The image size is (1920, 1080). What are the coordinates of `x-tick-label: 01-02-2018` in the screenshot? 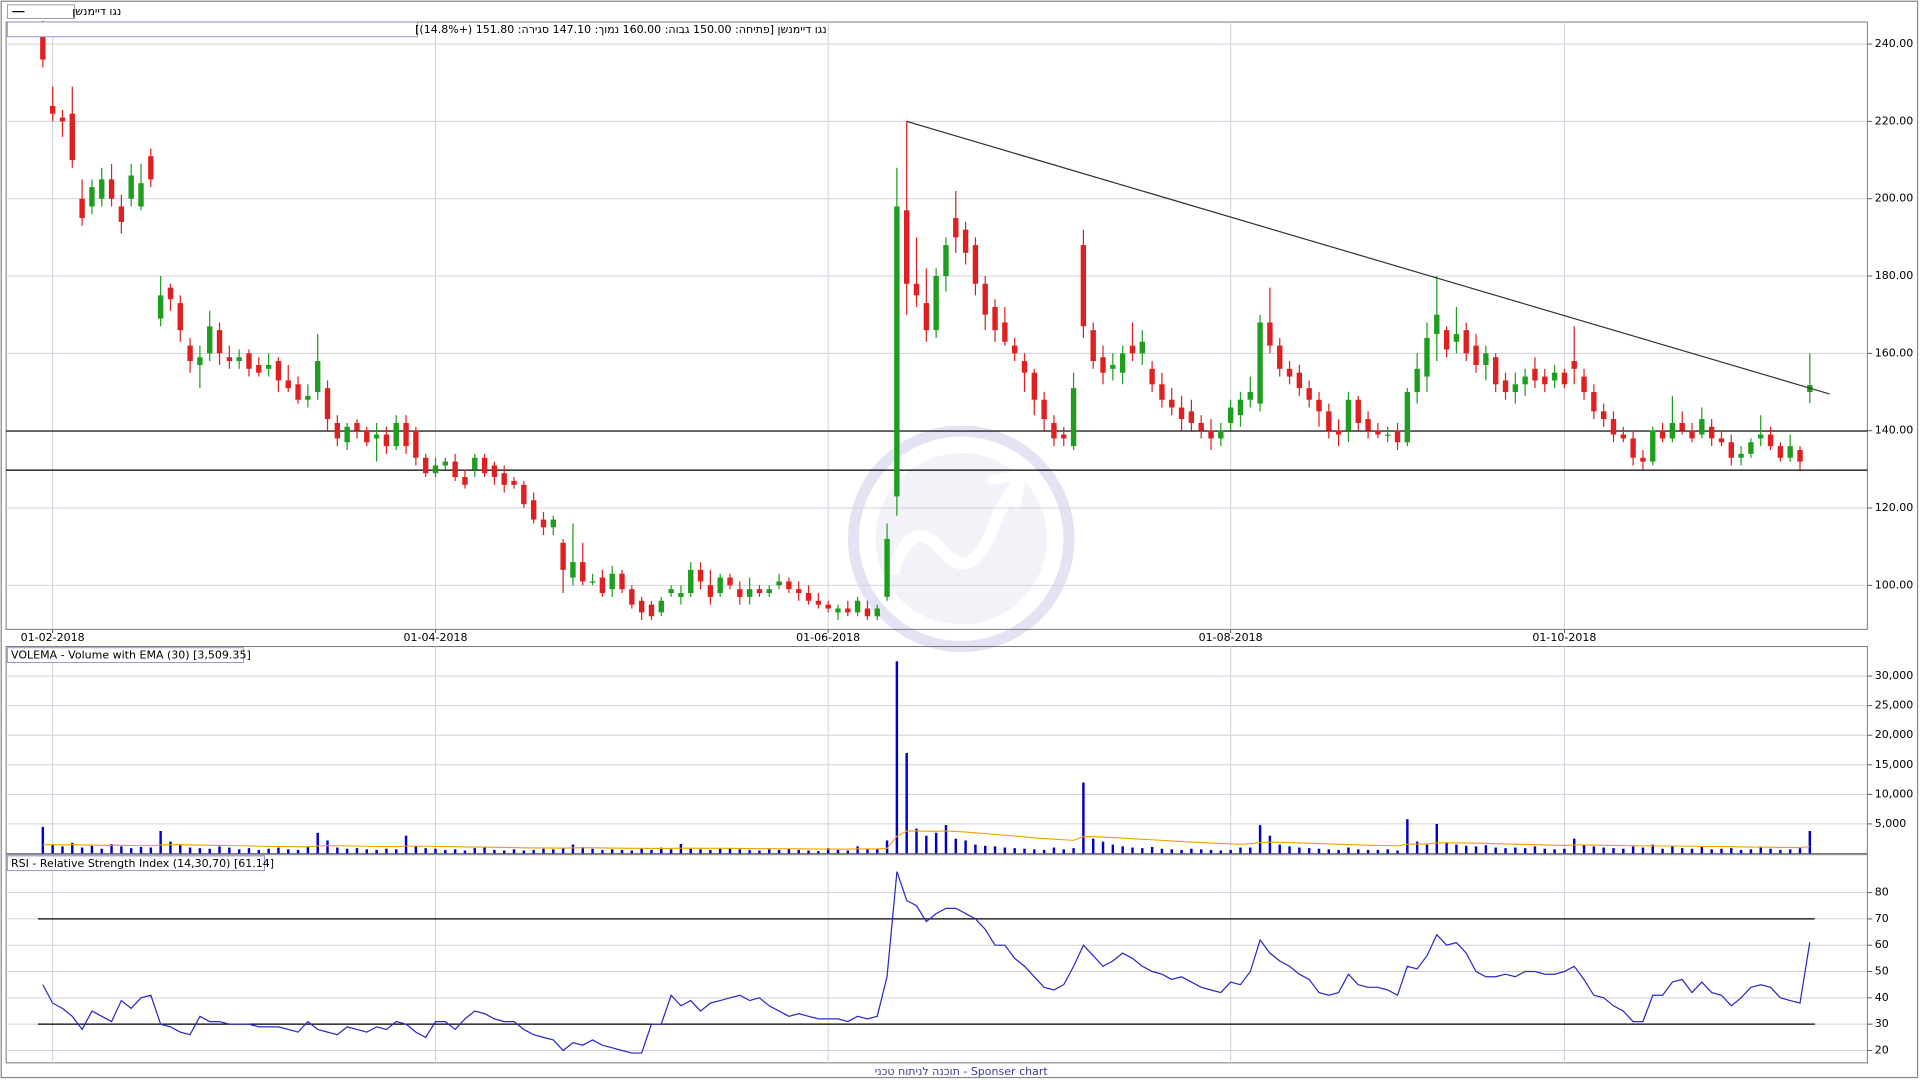 It's located at (53, 637).